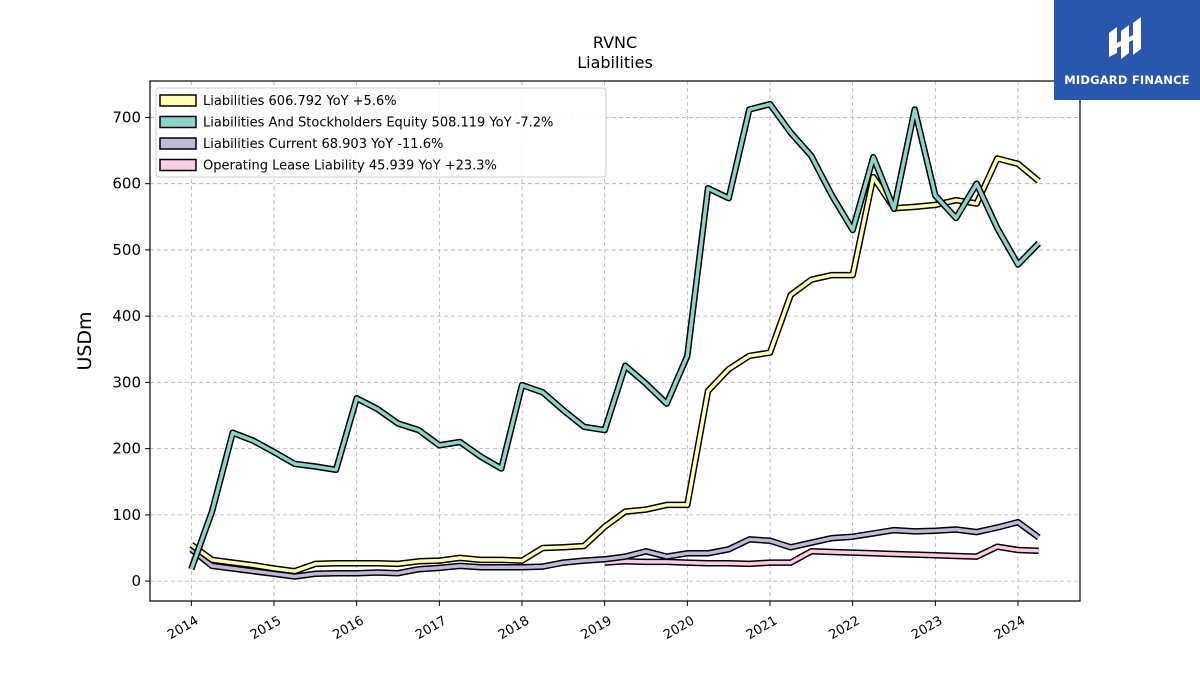  Describe the element at coordinates (597, 628) in the screenshot. I see `x-tick-label: 2019` at that location.